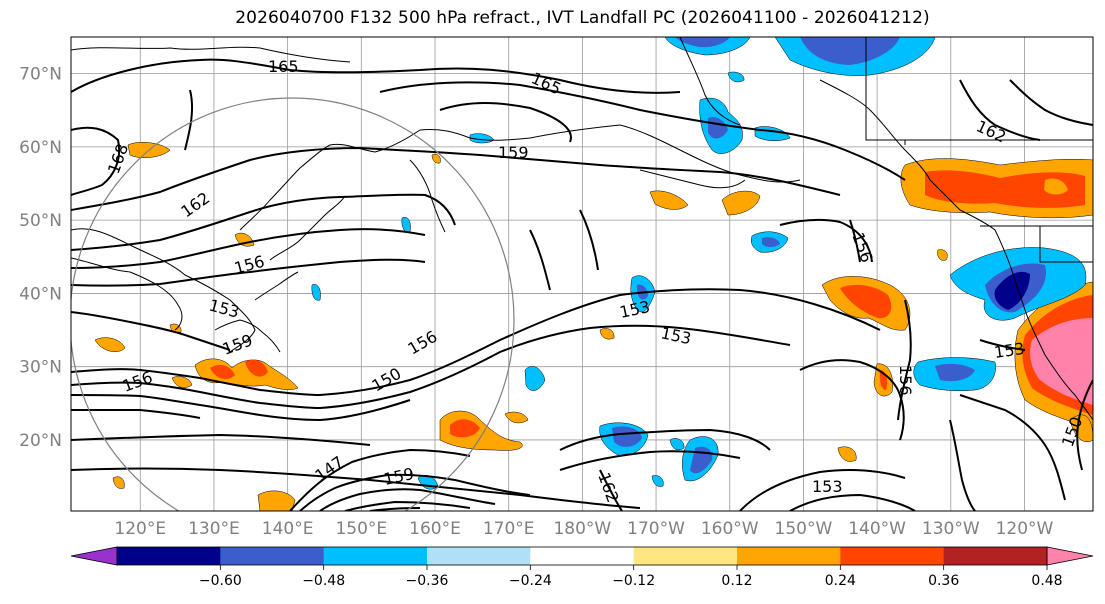  I want to click on lon-label: 180°W, so click(582, 529).